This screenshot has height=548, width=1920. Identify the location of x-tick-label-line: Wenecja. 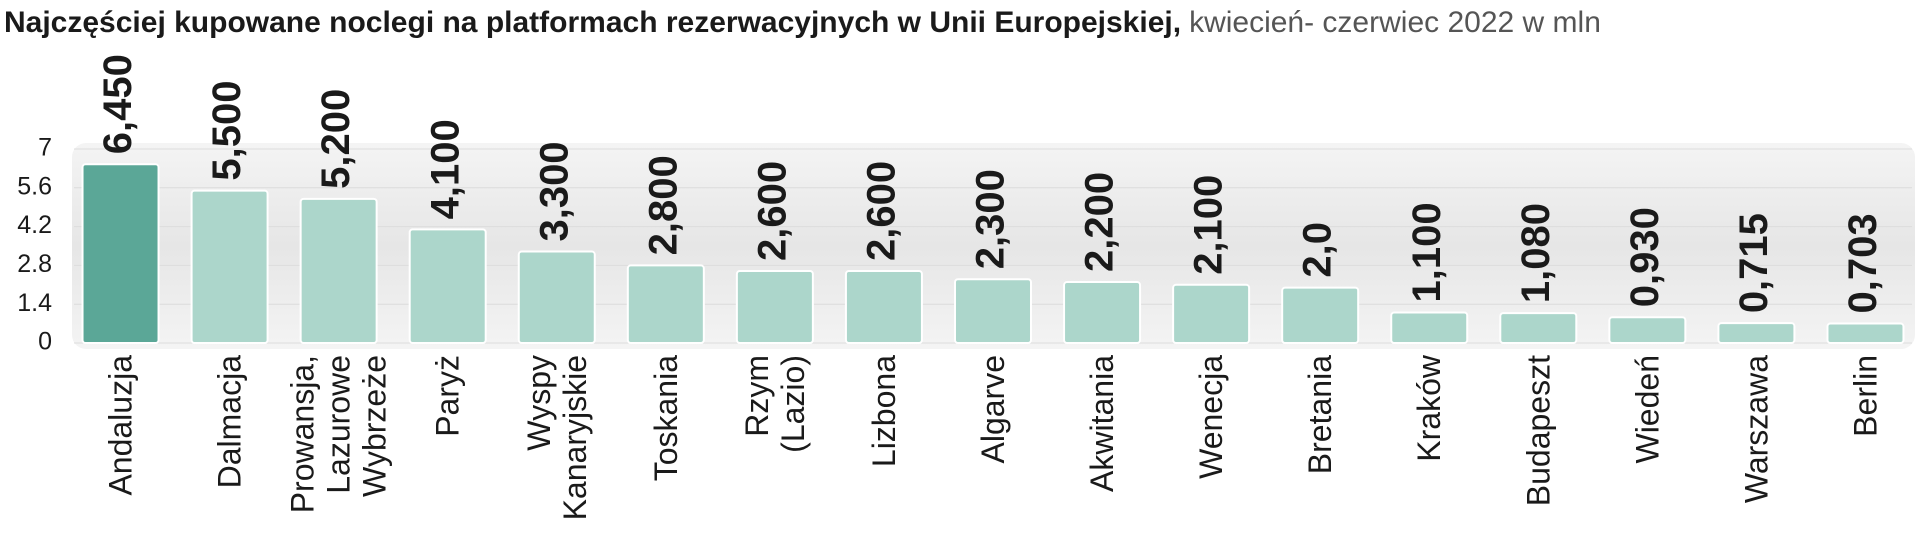
(1211, 417).